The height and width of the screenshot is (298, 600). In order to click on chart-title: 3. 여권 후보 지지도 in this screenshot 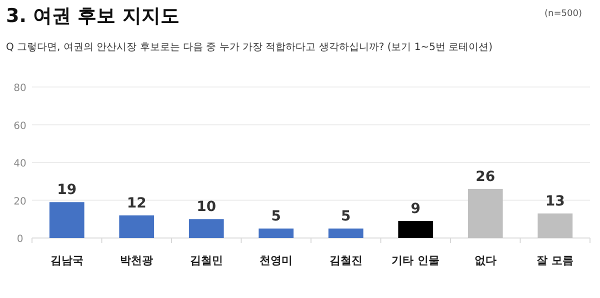, I will do `click(93, 16)`.